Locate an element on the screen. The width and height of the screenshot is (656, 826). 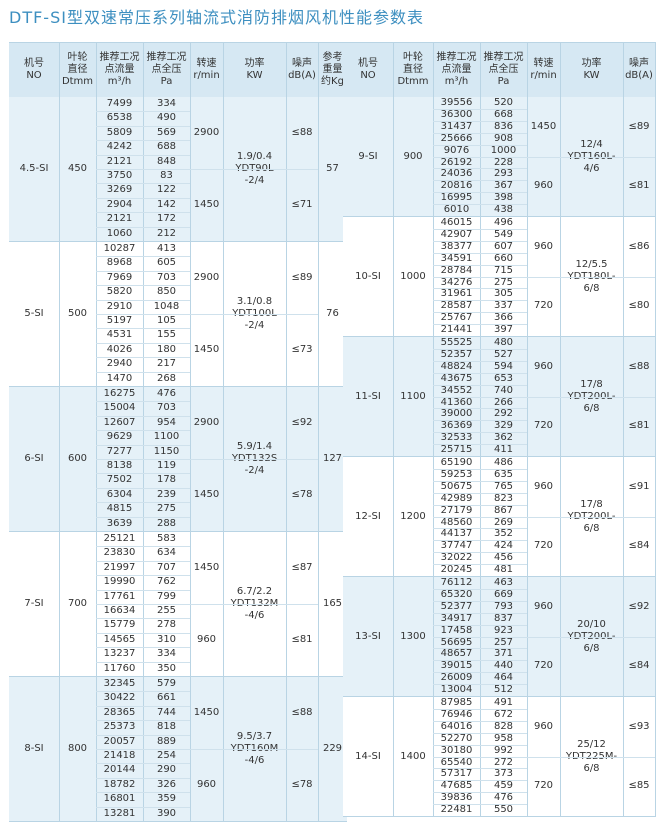
pressure-value: 848 is located at coordinates (166, 161).